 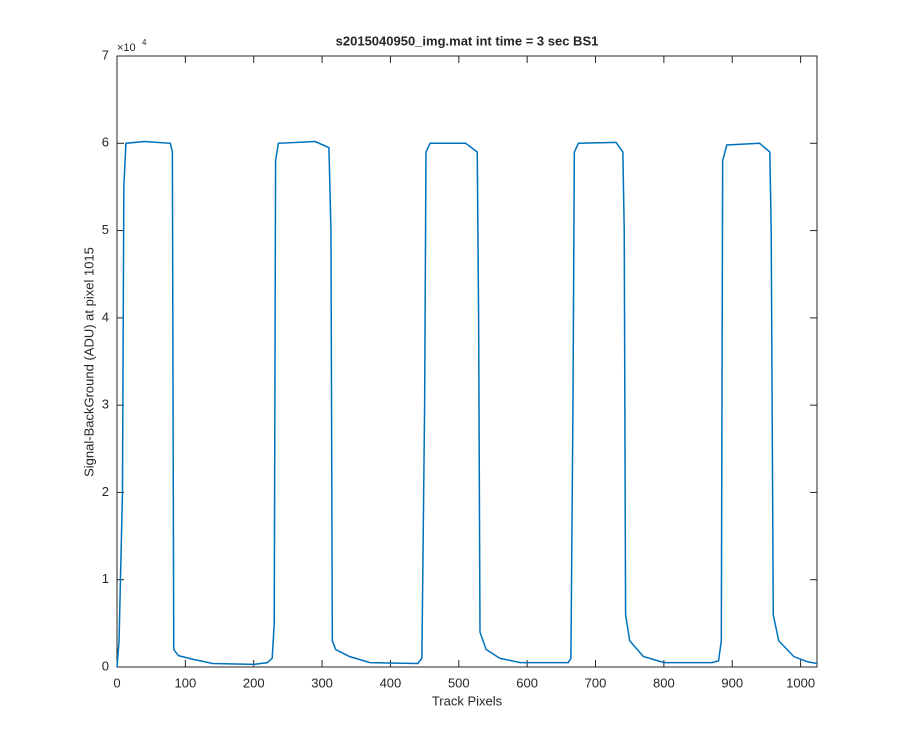 I want to click on x-tick-label: 1000, so click(x=800, y=682).